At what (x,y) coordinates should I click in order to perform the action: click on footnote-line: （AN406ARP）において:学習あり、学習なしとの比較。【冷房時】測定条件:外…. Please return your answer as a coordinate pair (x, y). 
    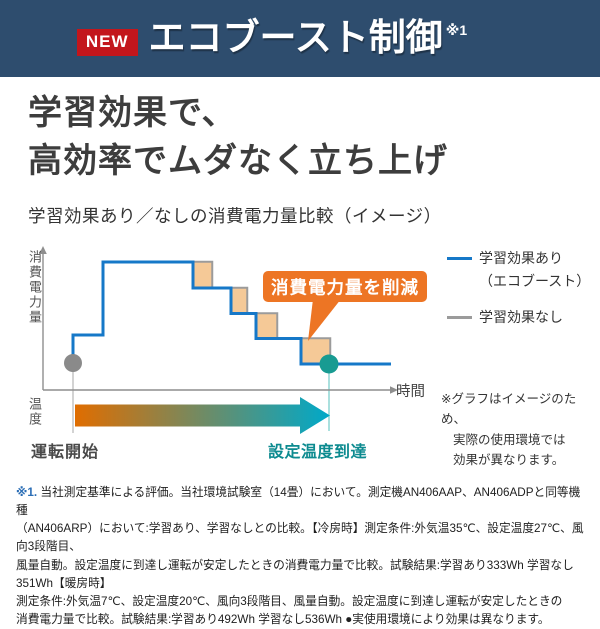
    Looking at the image, I should click on (300, 538).